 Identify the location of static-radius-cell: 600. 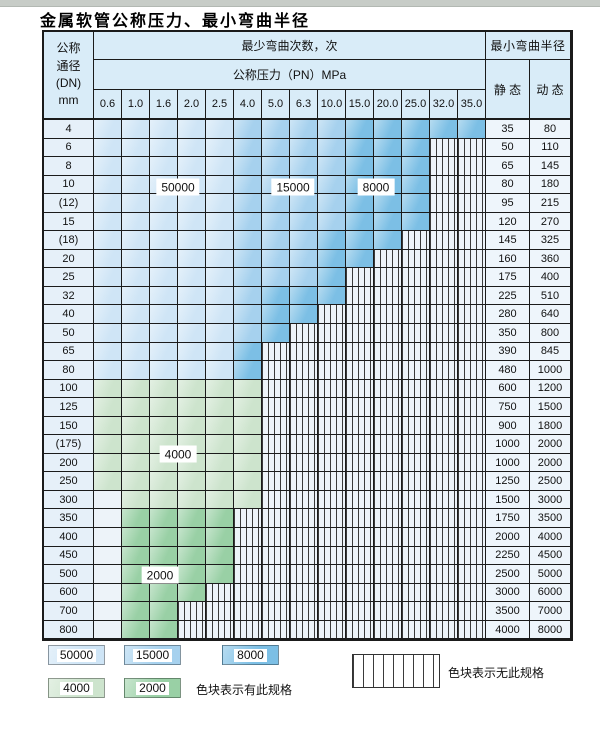
(508, 389).